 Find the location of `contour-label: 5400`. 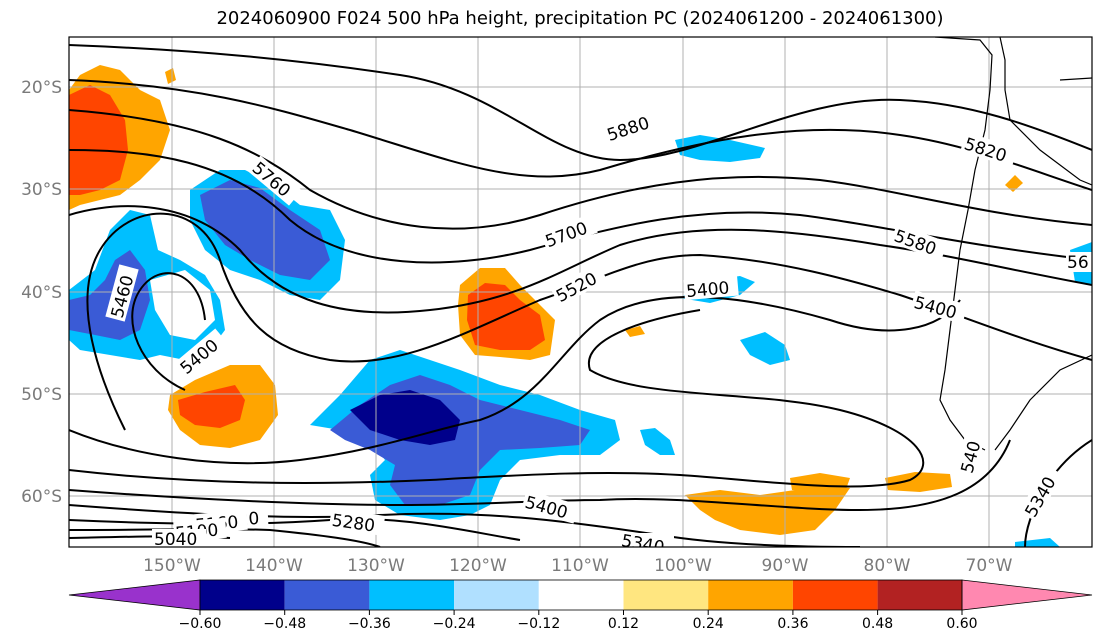

contour-label: 5400 is located at coordinates (707, 290).